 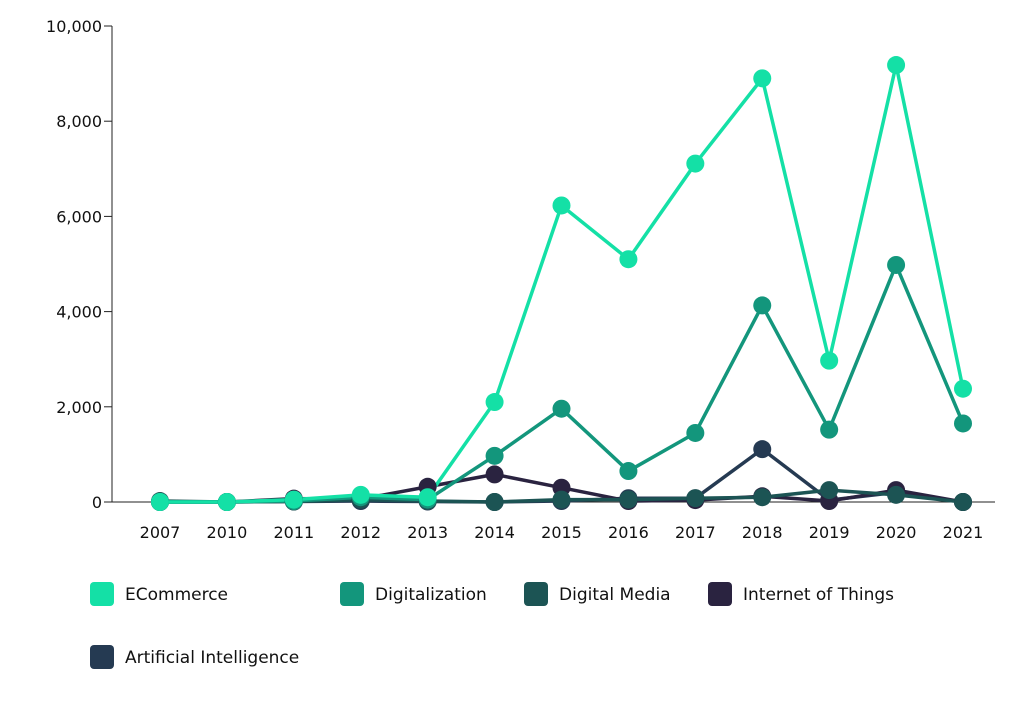 What do you see at coordinates (79, 121) in the screenshot?
I see `y-tick-label: 8,000` at bounding box center [79, 121].